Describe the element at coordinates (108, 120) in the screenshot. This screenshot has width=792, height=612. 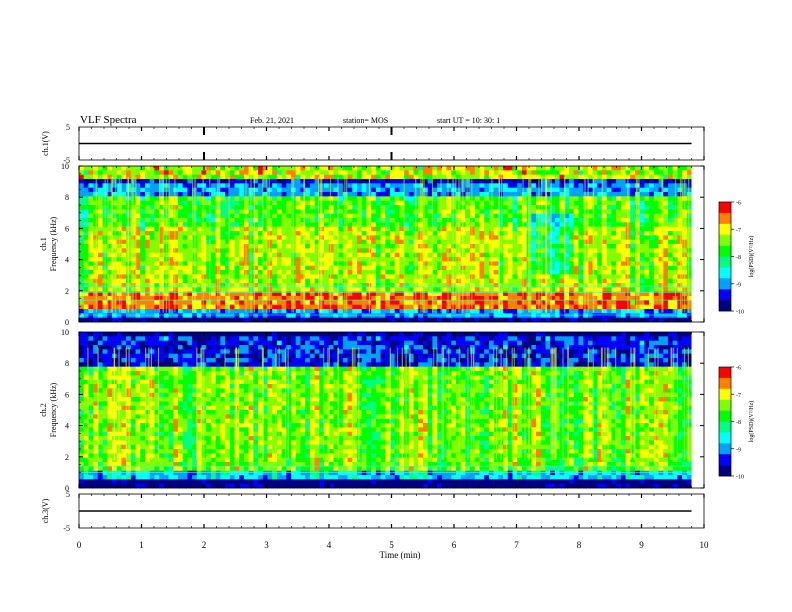
I see `figure-title: VLF Spectra` at that location.